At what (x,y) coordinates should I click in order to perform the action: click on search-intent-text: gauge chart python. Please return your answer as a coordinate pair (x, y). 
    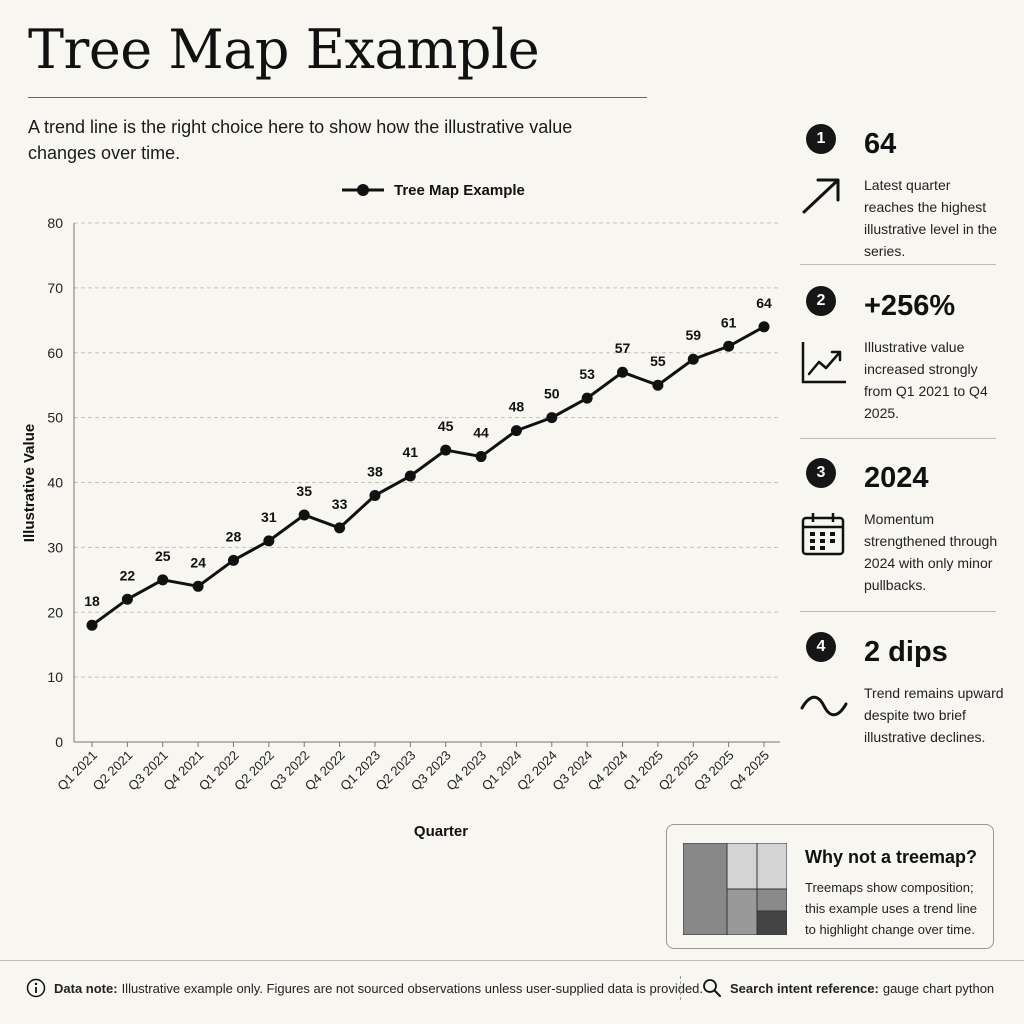
    Looking at the image, I should click on (938, 988).